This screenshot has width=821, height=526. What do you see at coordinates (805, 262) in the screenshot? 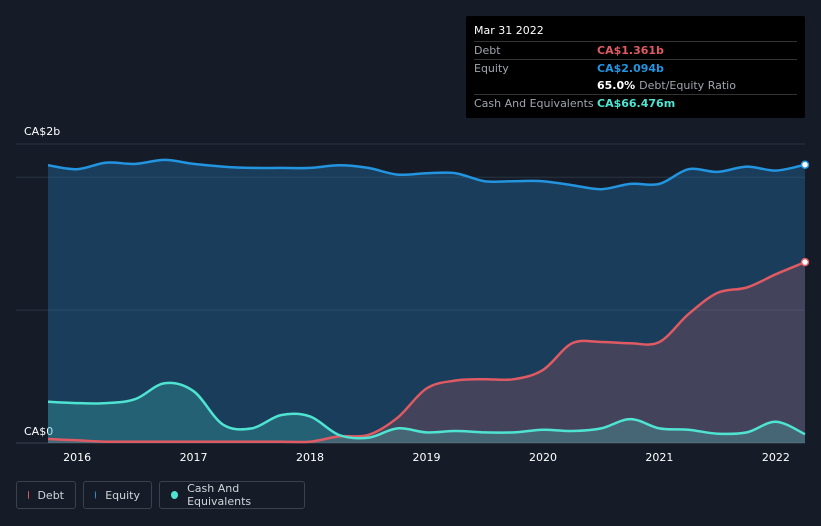
I see `debt-end-marker` at bounding box center [805, 262].